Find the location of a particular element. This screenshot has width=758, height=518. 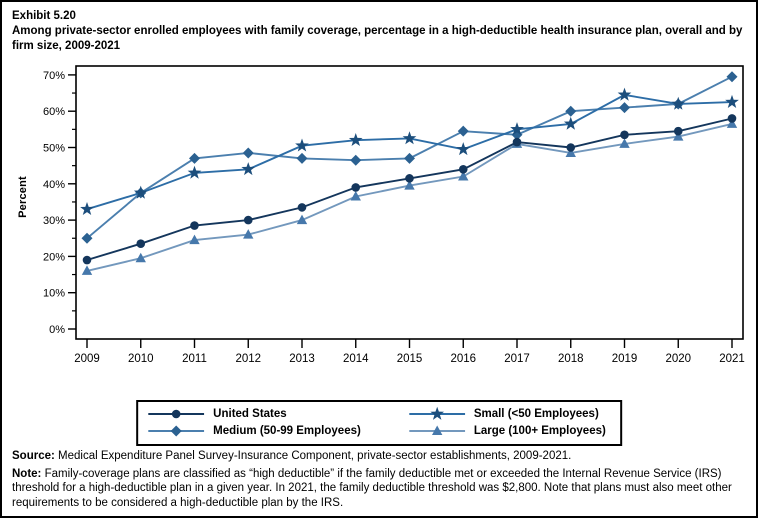

svg-text: 70% is located at coordinates (54, 76).